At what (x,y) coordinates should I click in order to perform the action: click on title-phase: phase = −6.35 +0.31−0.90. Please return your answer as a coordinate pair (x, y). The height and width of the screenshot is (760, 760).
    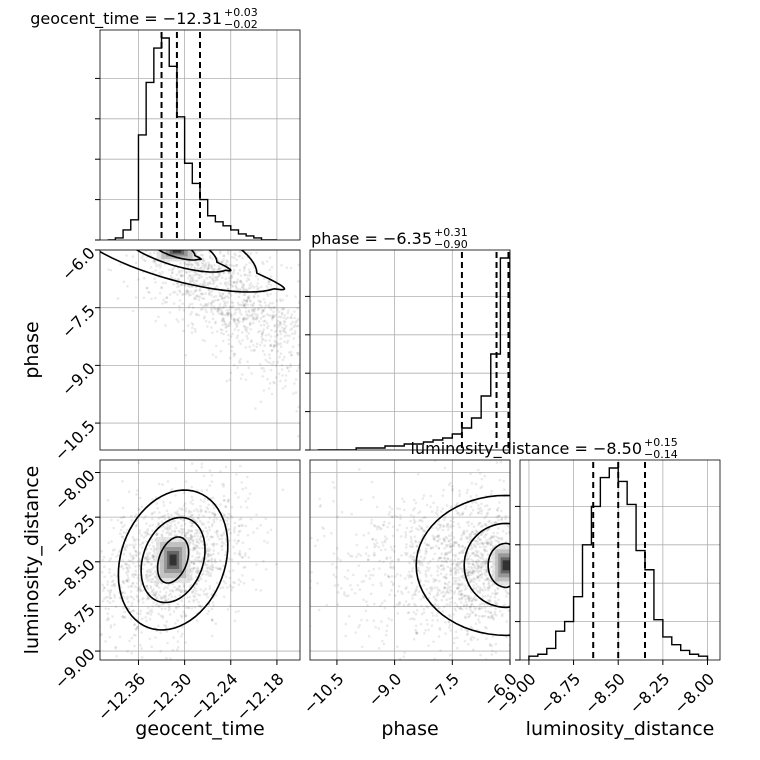
    Looking at the image, I should click on (389, 238).